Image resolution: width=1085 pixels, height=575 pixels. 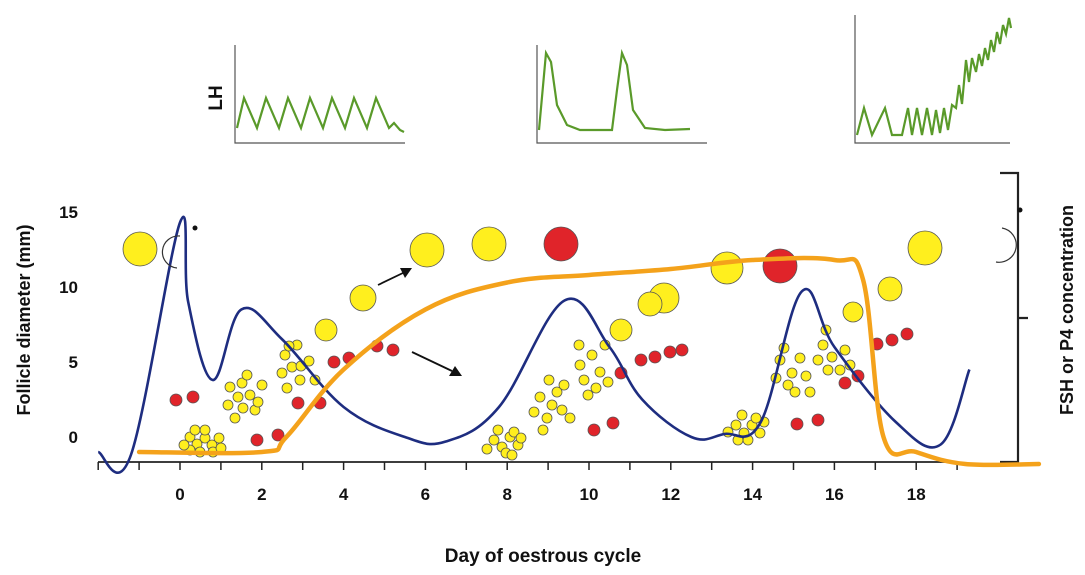 I want to click on lh-axis-label: LH, so click(x=216, y=97).